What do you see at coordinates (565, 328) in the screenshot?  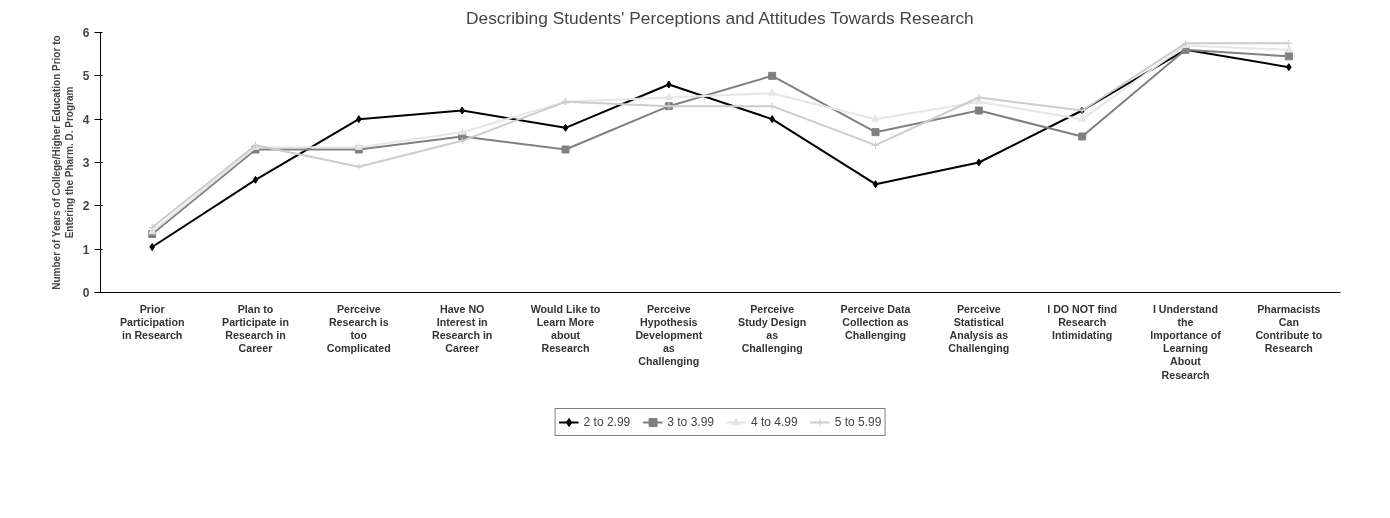 I see `x-tick-label: Would Like to Learn More about Research` at bounding box center [565, 328].